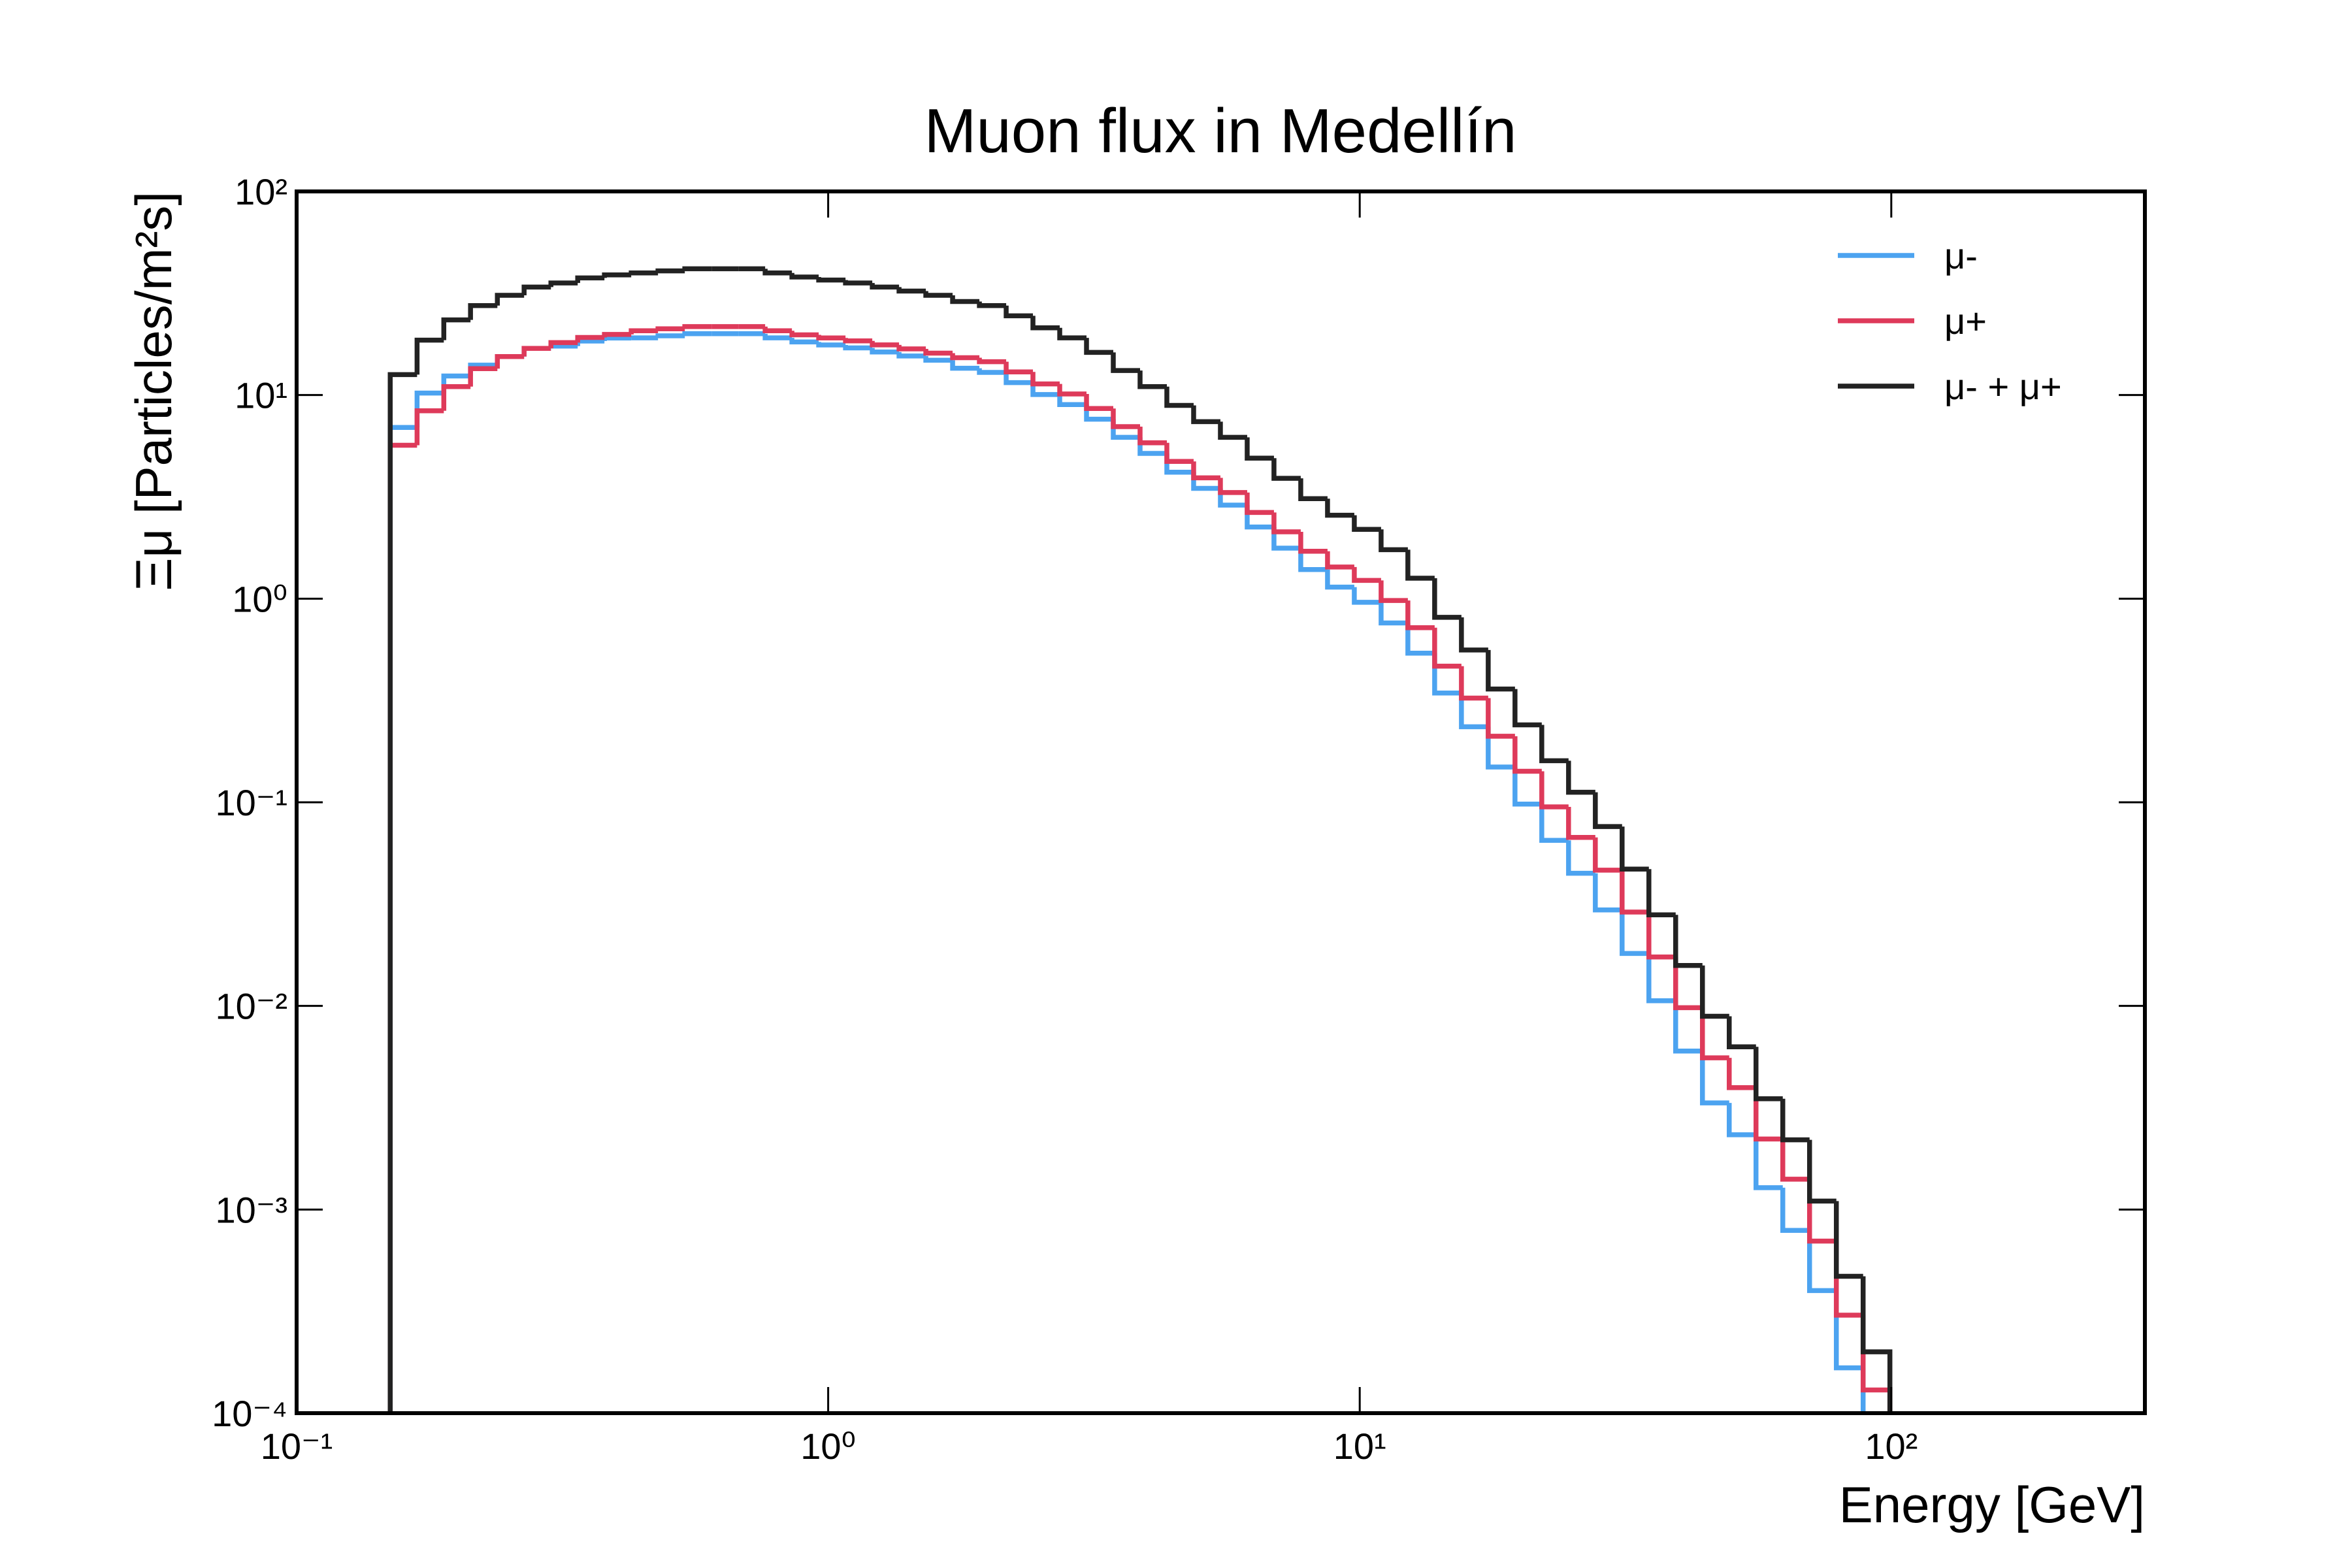 Image resolution: width=2352 pixels, height=1568 pixels. I want to click on y-axis-label: Ξμ [Particles/m²s], so click(153, 391).